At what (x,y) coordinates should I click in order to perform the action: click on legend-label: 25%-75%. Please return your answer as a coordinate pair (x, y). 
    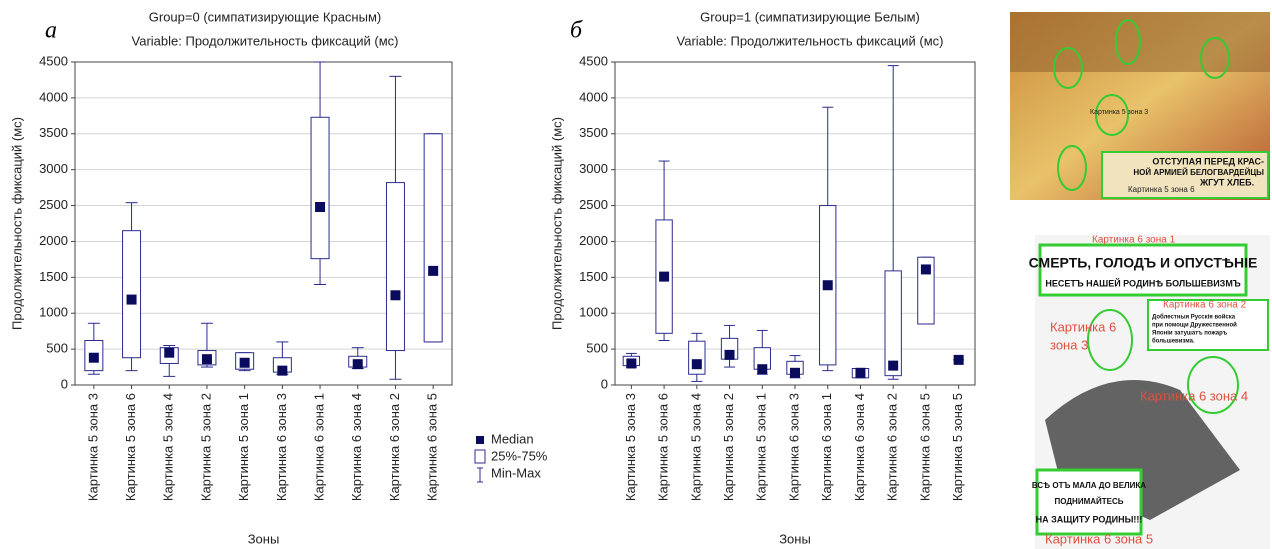
    Looking at the image, I should click on (519, 455).